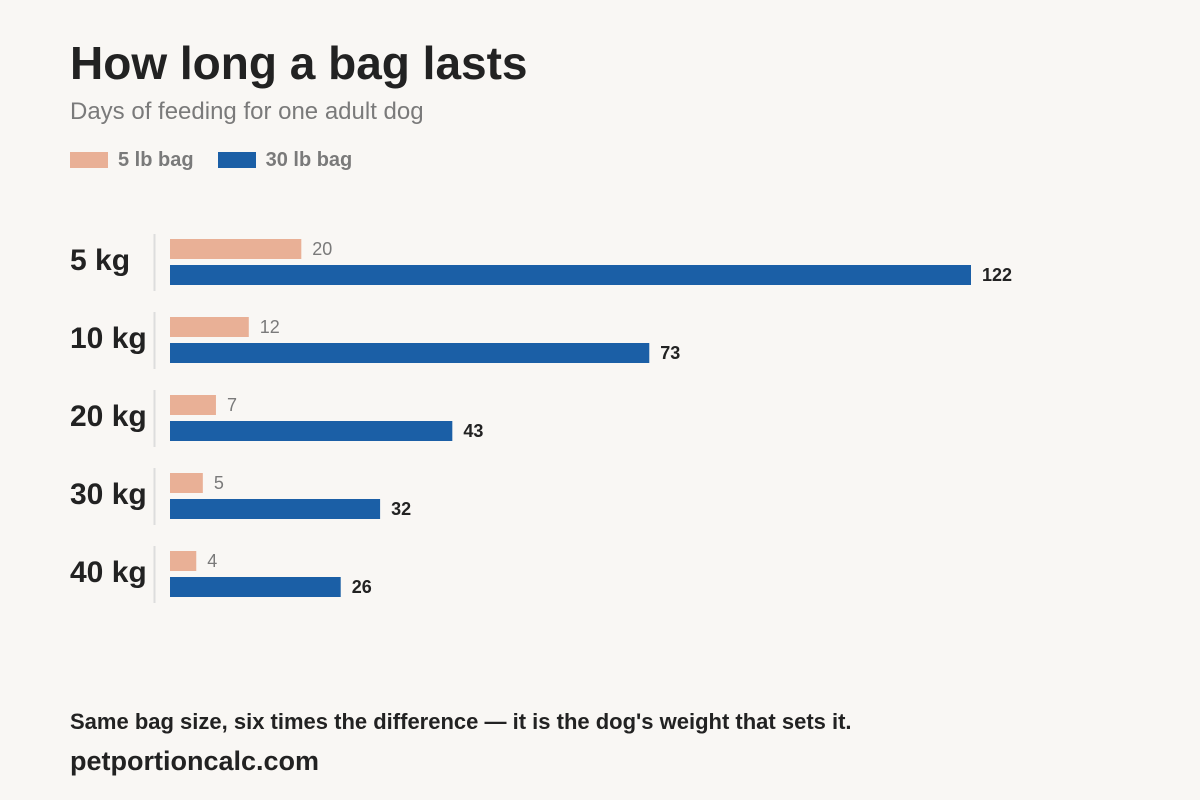 The height and width of the screenshot is (800, 1200). What do you see at coordinates (275, 509) in the screenshot?
I see `bar-large-bag-30kg` at bounding box center [275, 509].